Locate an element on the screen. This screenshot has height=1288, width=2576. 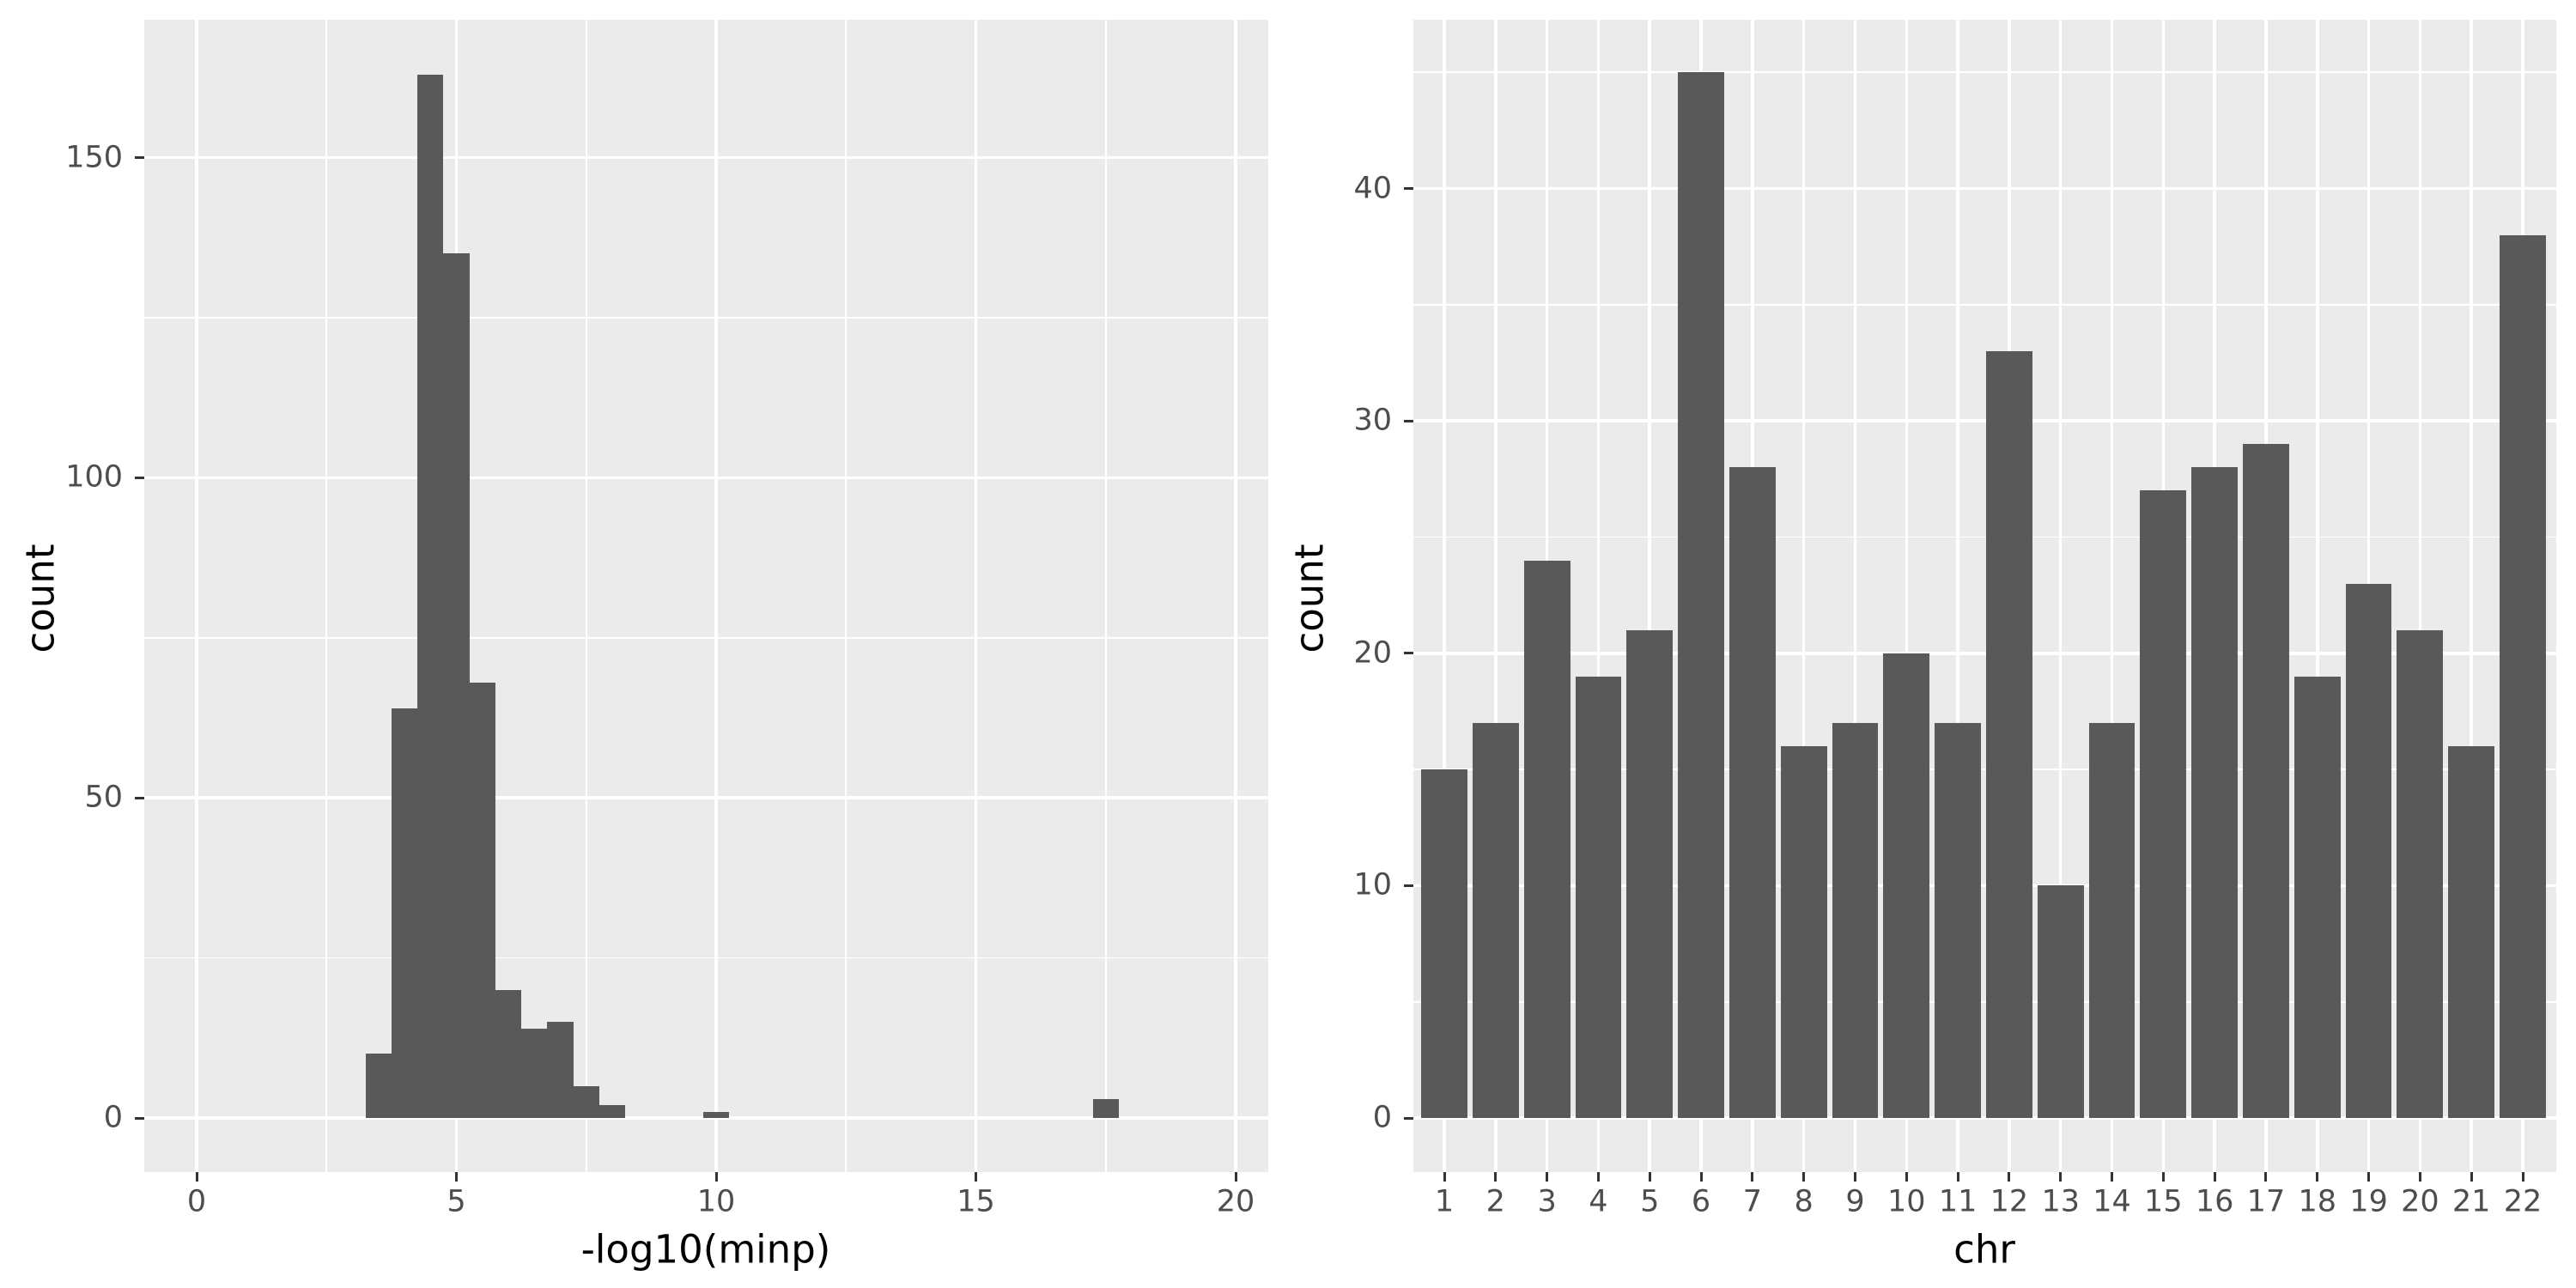
x-tick-label: 22 is located at coordinates (2523, 1202).